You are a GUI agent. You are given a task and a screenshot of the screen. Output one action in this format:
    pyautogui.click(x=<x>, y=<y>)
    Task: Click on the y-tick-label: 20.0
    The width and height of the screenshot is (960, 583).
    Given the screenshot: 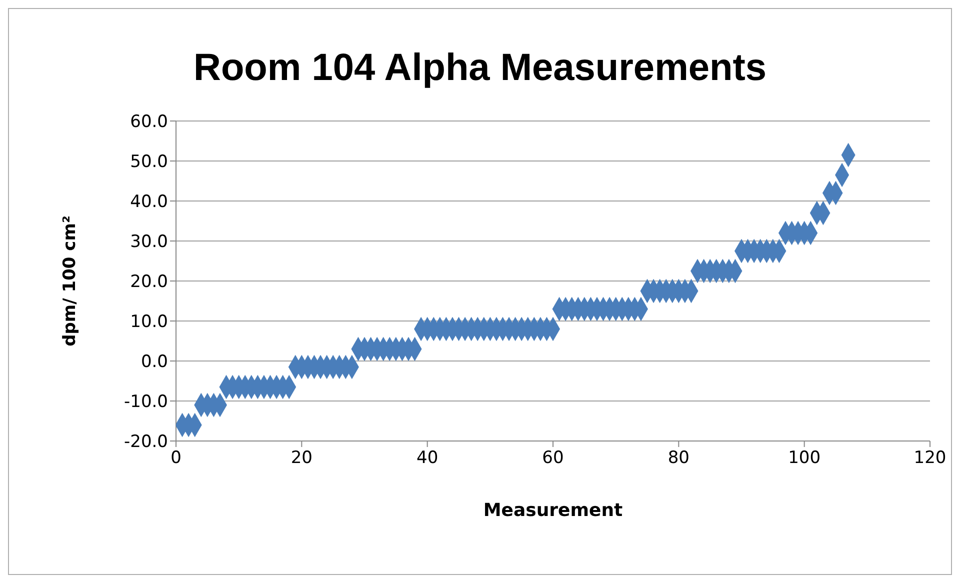 What is the action you would take?
    pyautogui.click(x=149, y=282)
    